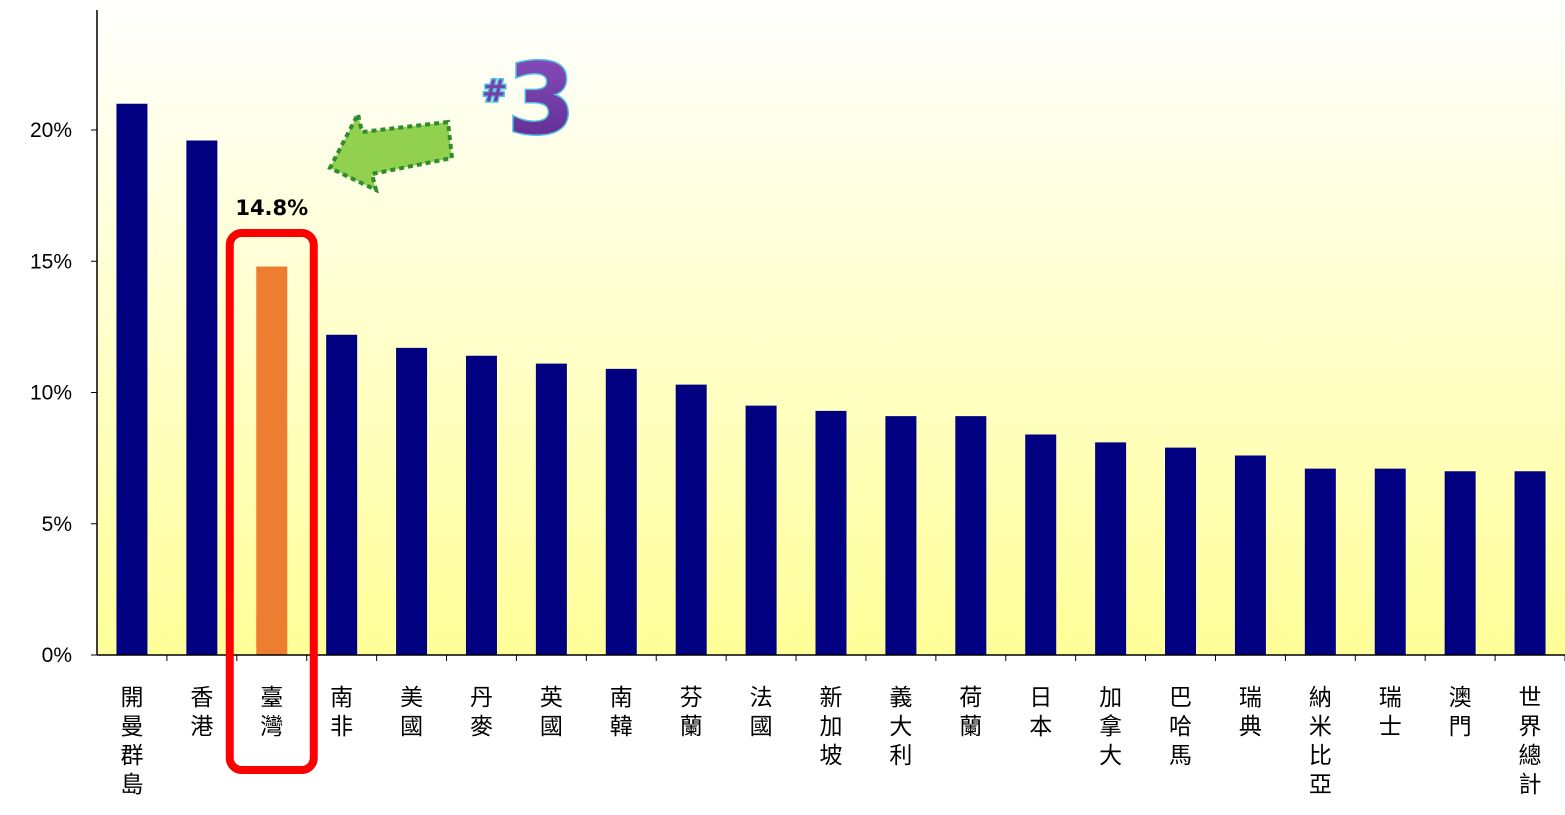 This screenshot has height=815, width=1565. What do you see at coordinates (131, 741) in the screenshot?
I see `x-tick-label: 開曼群島` at bounding box center [131, 741].